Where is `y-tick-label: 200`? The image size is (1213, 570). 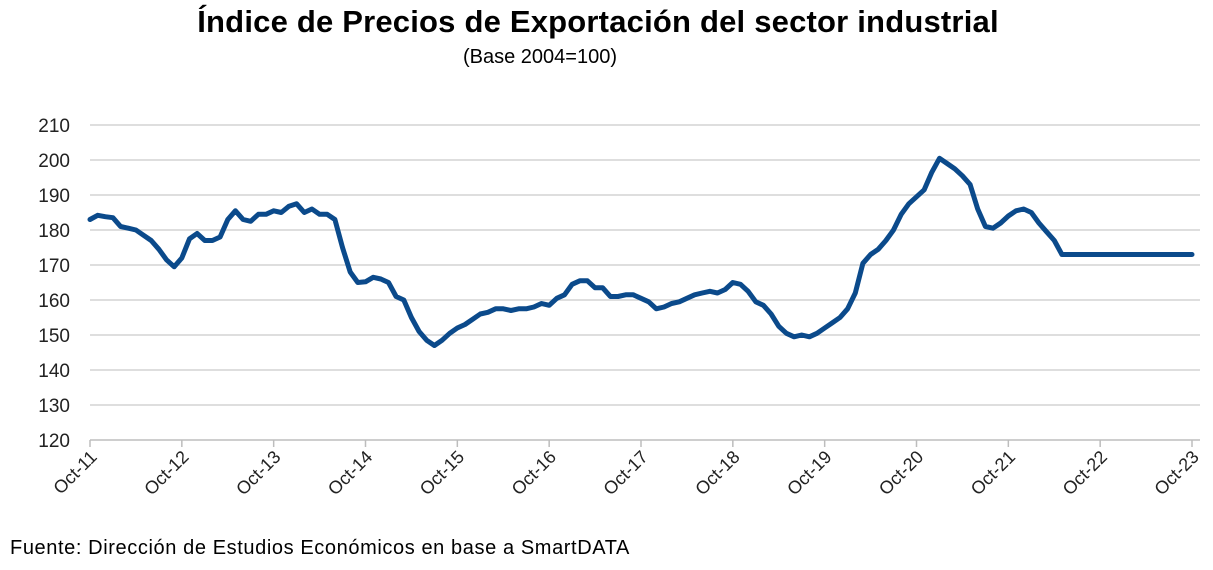 y-tick-label: 200 is located at coordinates (54, 161).